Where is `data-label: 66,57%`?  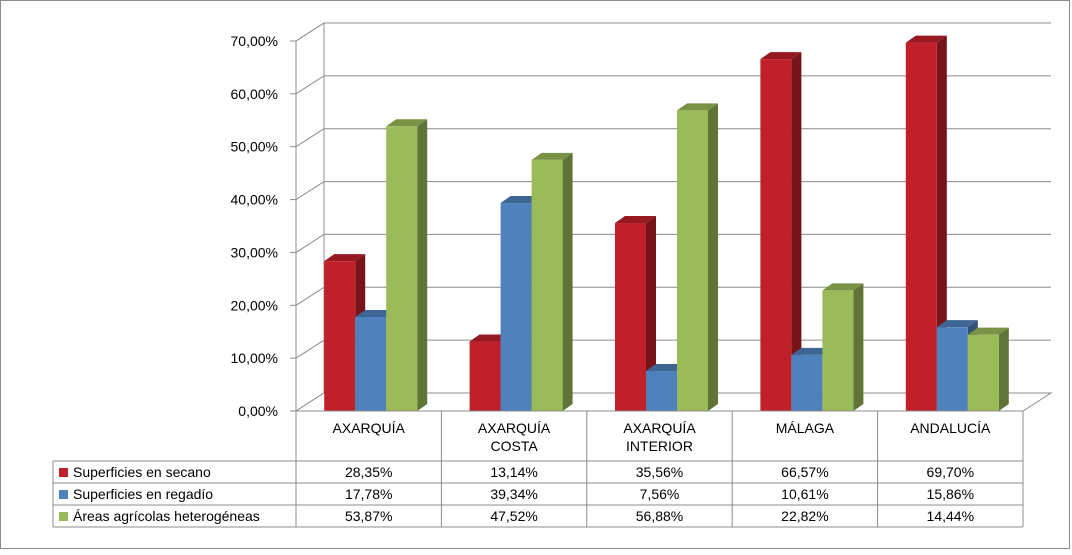 data-label: 66,57% is located at coordinates (804, 472).